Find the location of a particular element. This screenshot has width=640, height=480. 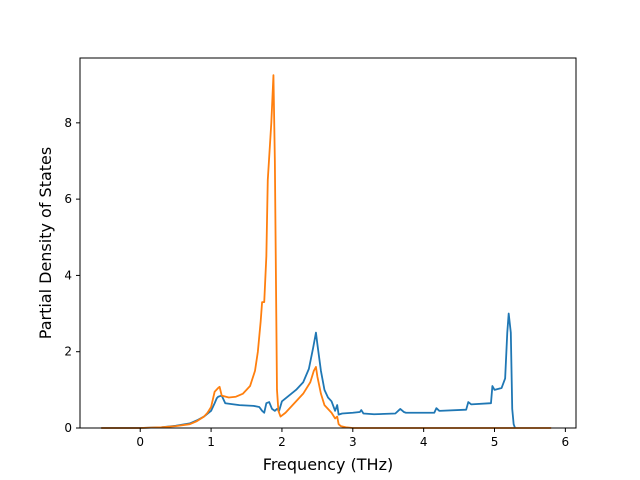

x-tick-label: 5 is located at coordinates (495, 442).